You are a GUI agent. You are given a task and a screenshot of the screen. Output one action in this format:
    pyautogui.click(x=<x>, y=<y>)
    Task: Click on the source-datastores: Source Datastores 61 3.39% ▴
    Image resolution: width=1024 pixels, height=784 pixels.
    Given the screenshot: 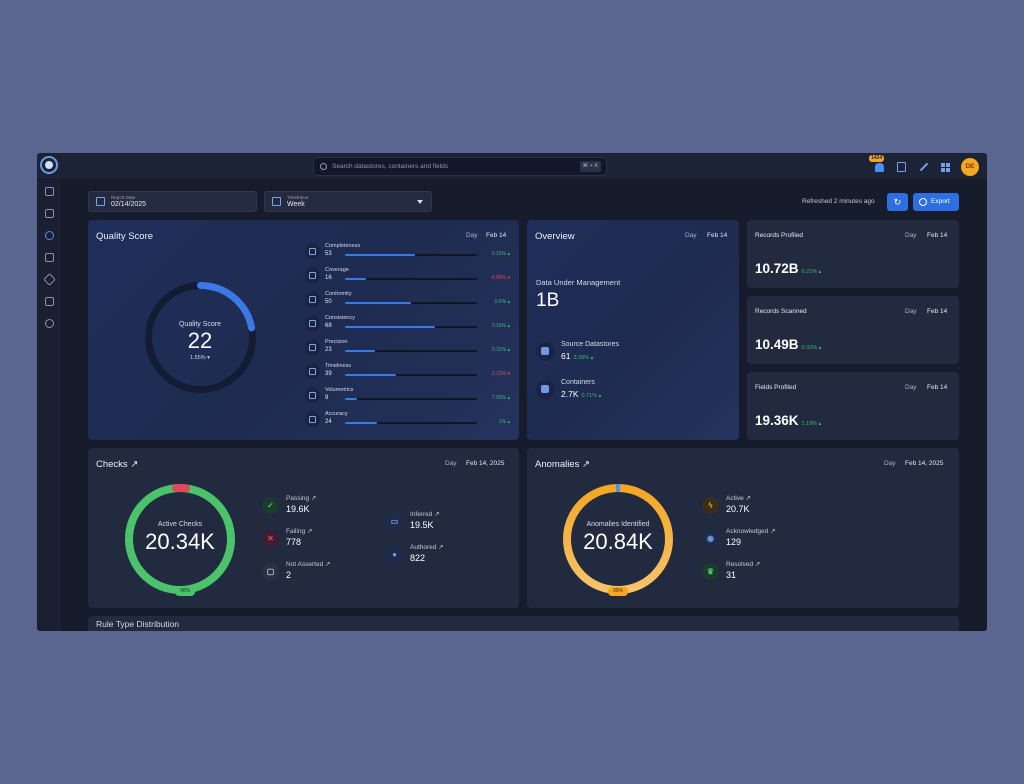 What is the action you would take?
    pyautogui.click(x=636, y=352)
    